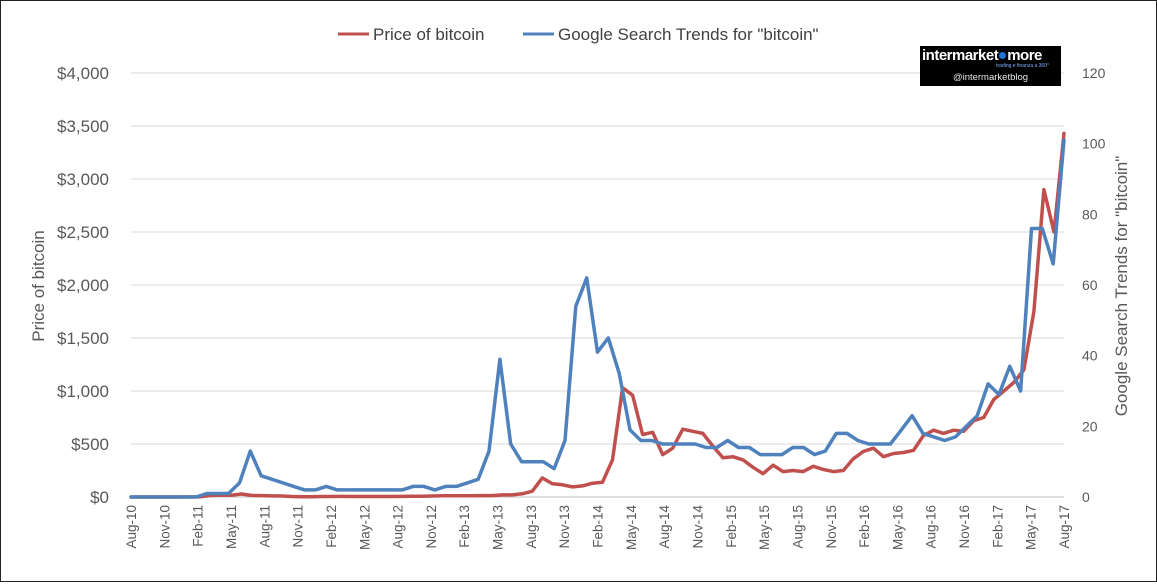 This screenshot has height=586, width=1157. Describe the element at coordinates (1003, 55) in the screenshot. I see `watermark-dot-icon` at that location.